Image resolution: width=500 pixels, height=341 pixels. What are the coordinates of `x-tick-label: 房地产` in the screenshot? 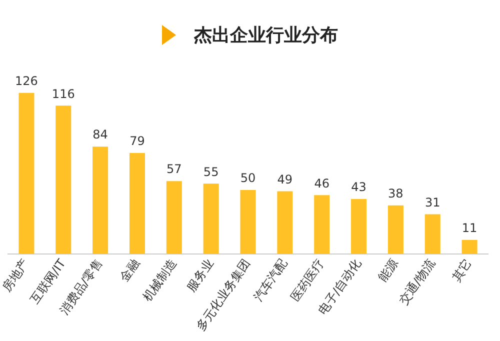 It's located at (16, 275).